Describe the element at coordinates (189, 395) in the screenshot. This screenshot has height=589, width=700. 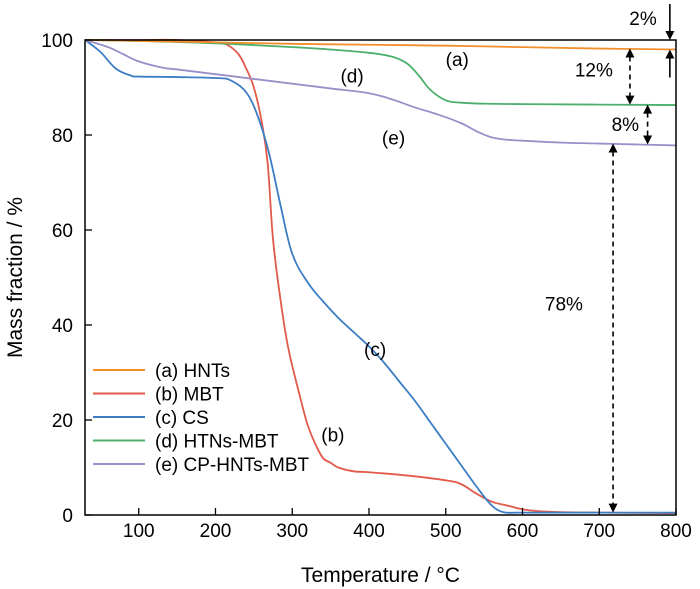
I see `legend-label-b-mbt: (b) MBT` at that location.